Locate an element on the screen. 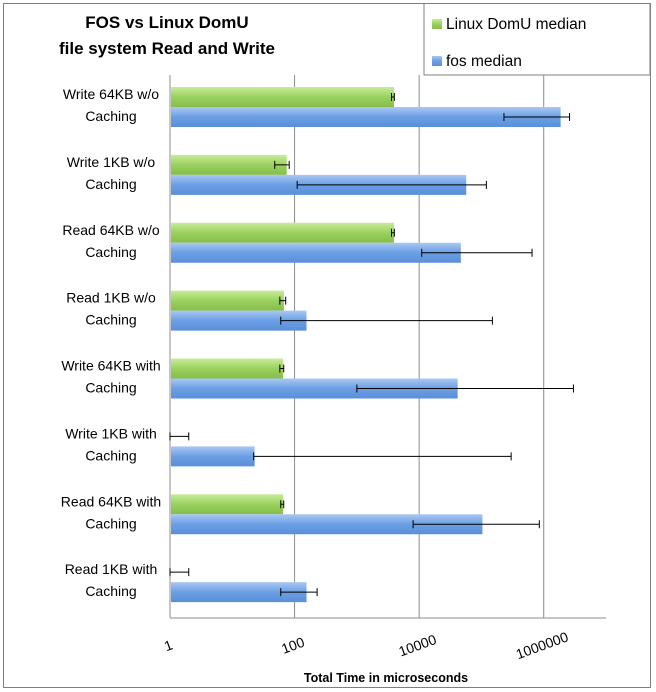  category-label-read-64kb-w-o-caching-line-1: Read 64KB w/o is located at coordinates (110, 230).